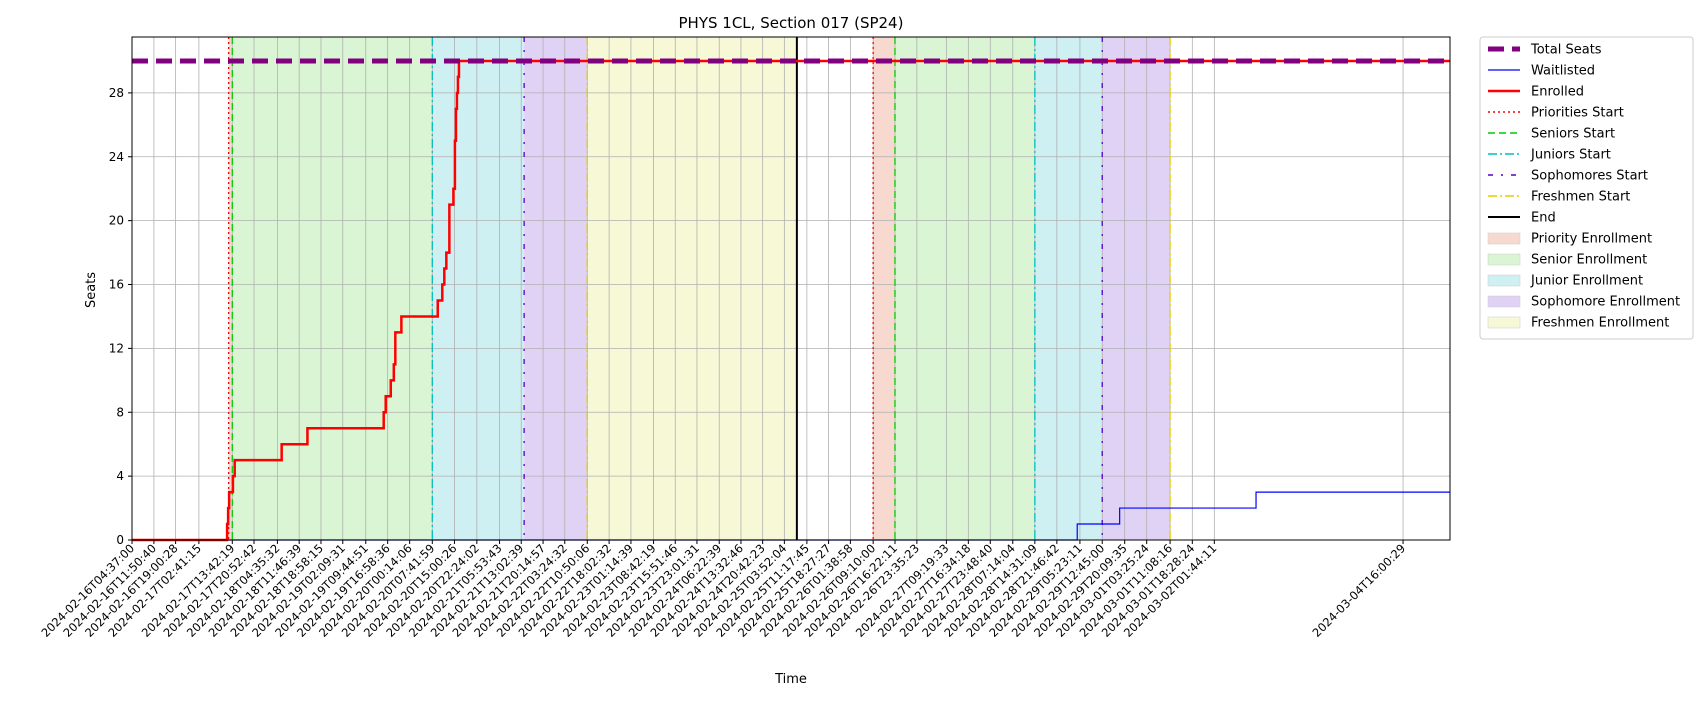  What do you see at coordinates (116, 221) in the screenshot?
I see `y-tick-label: 20` at bounding box center [116, 221].